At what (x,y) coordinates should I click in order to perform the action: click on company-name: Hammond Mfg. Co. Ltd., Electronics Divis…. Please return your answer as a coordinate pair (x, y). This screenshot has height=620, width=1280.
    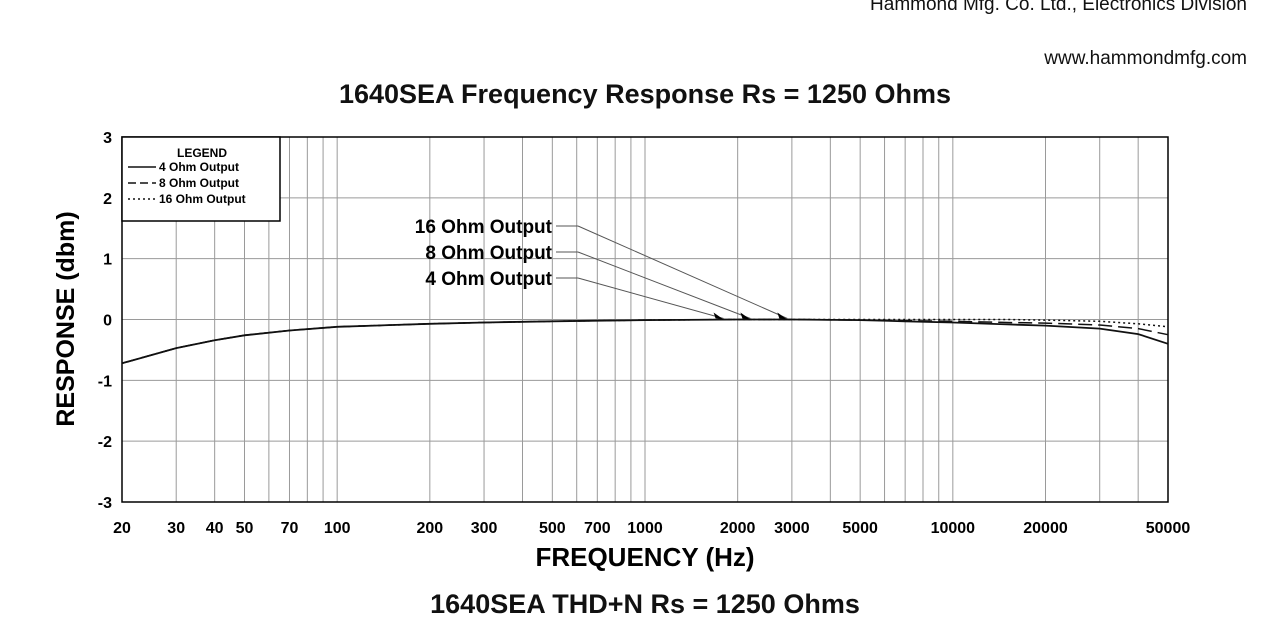
    Looking at the image, I should click on (1058, 7).